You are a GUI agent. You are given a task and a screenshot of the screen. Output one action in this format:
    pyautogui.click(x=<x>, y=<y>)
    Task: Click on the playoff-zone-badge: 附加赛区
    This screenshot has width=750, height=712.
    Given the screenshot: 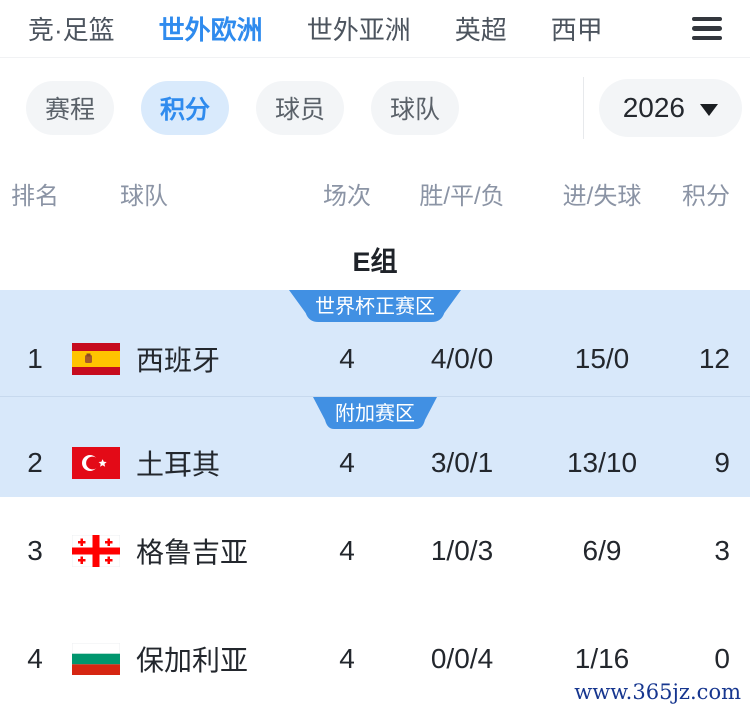 What is the action you would take?
    pyautogui.click(x=375, y=413)
    